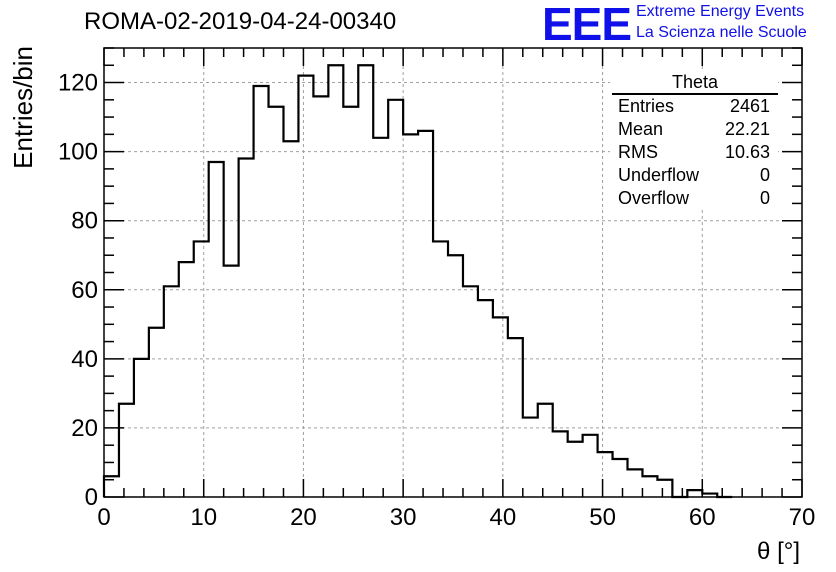  Describe the element at coordinates (103, 517) in the screenshot. I see `x-tick-label: 0` at that location.